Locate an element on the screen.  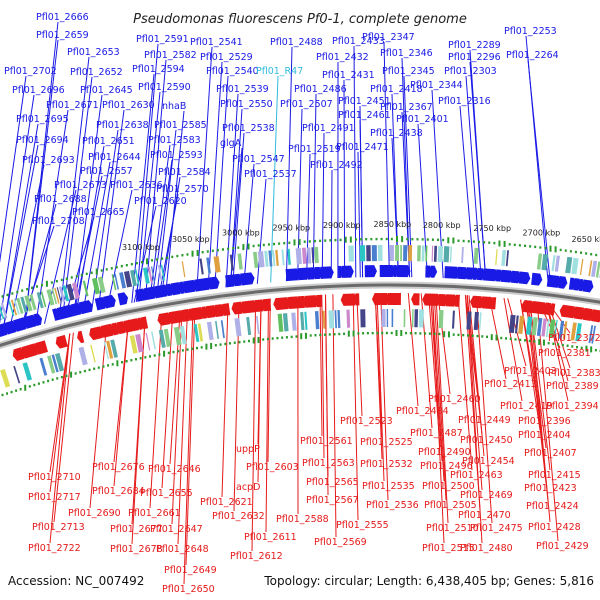
gene-label-reverse: Pfl01_2611 is located at coordinates (270, 537).